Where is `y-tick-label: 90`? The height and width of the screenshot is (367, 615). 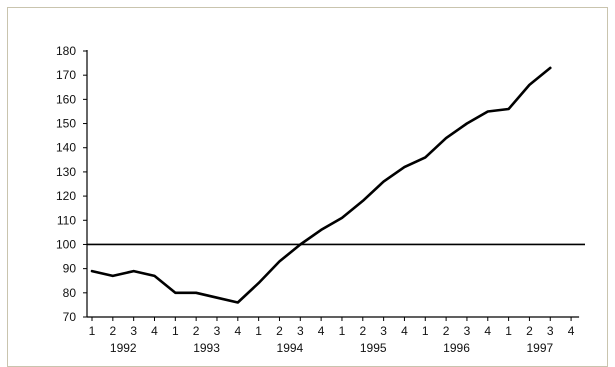 y-tick-label: 90 is located at coordinates (70, 269).